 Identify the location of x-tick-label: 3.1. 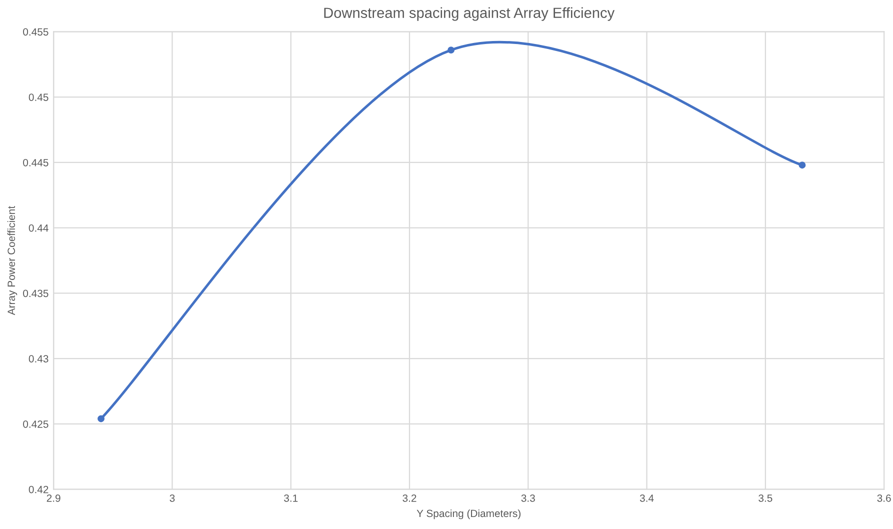
(291, 498).